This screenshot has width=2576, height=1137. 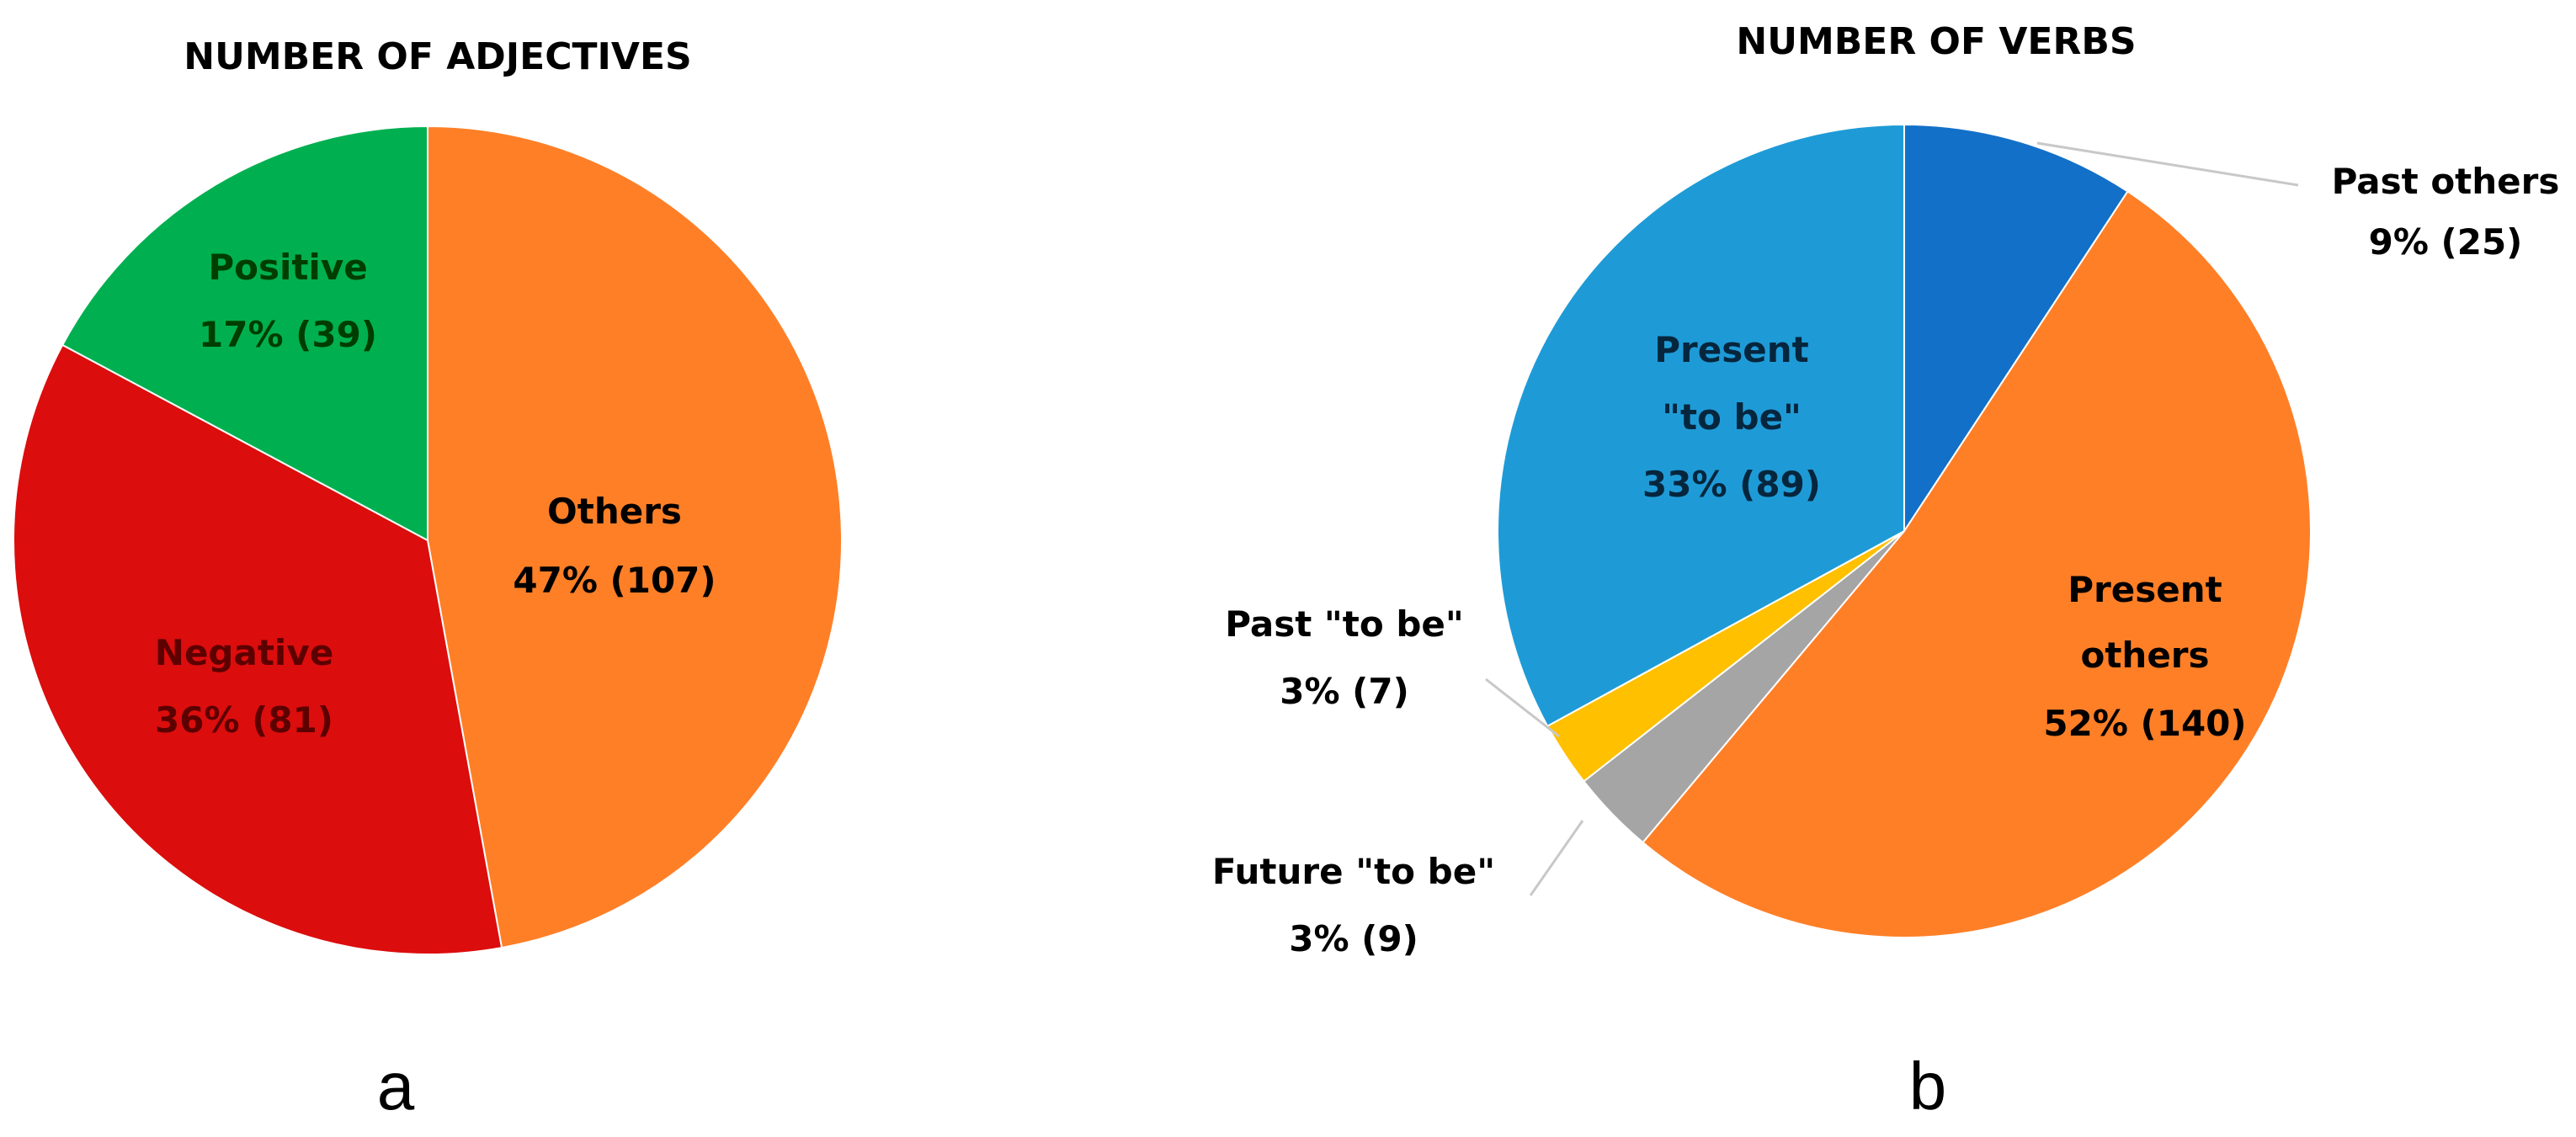 I want to click on adjectives-label-others-name: Others, so click(x=615, y=511).